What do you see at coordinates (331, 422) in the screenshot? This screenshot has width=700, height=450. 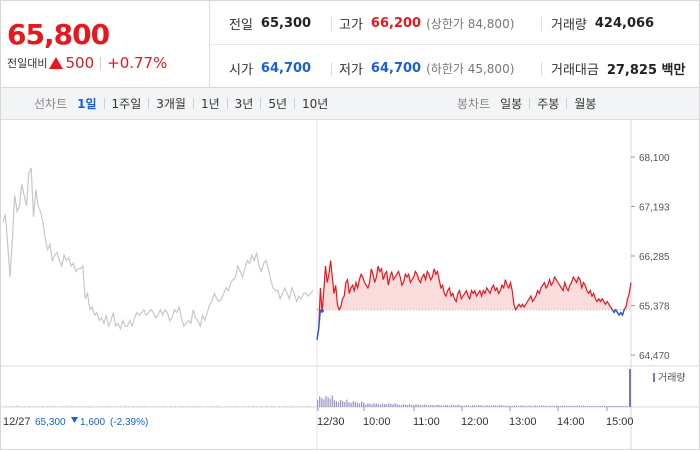 I see `x-tick-label: 12/30` at bounding box center [331, 422].